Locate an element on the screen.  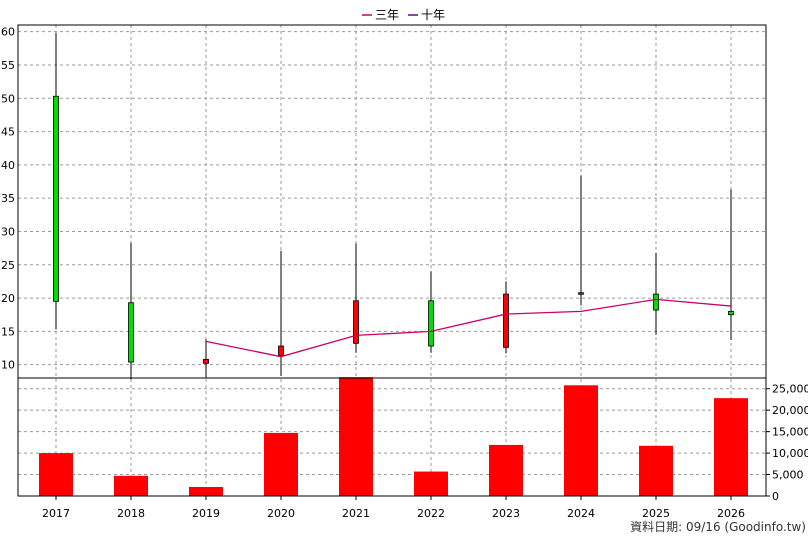
price-tick-label: 60 is located at coordinates (8, 32).